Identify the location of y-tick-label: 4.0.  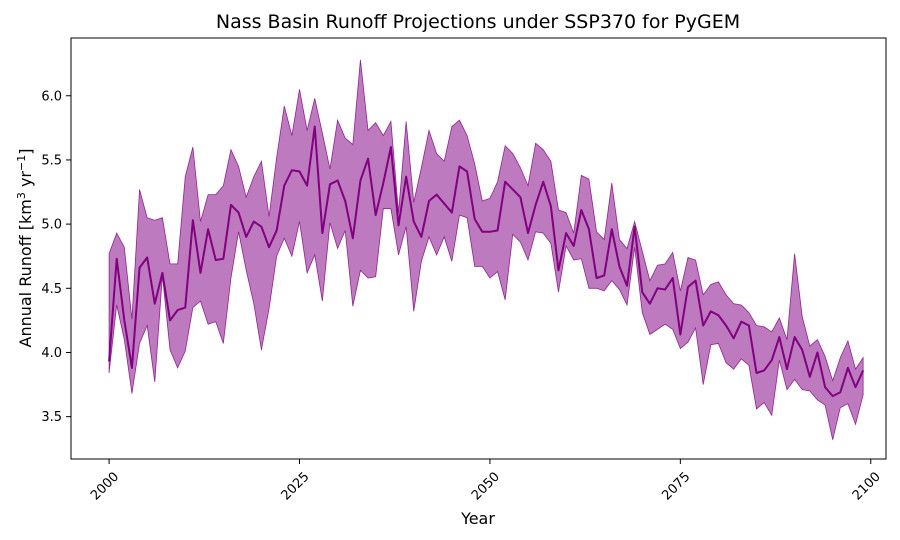
(51, 353).